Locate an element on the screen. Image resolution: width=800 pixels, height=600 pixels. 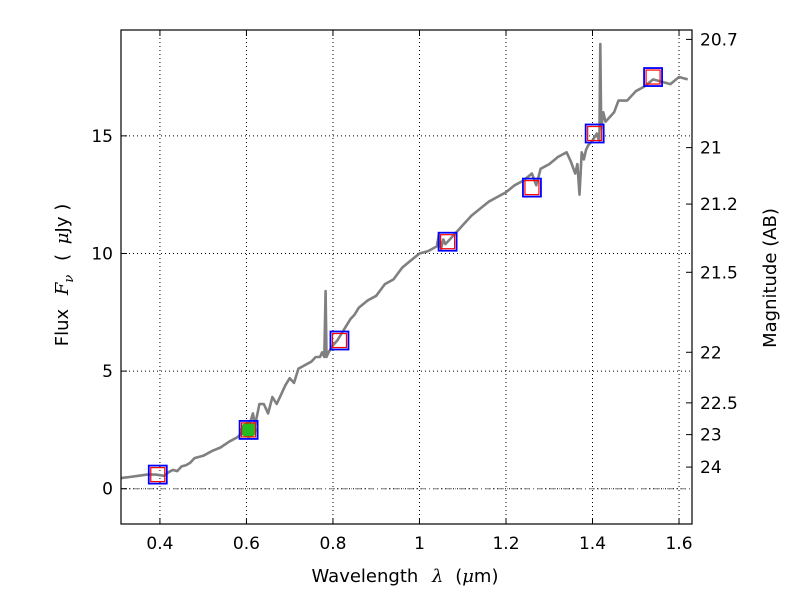
y-tick-label-0: 0 is located at coordinates (107, 490).